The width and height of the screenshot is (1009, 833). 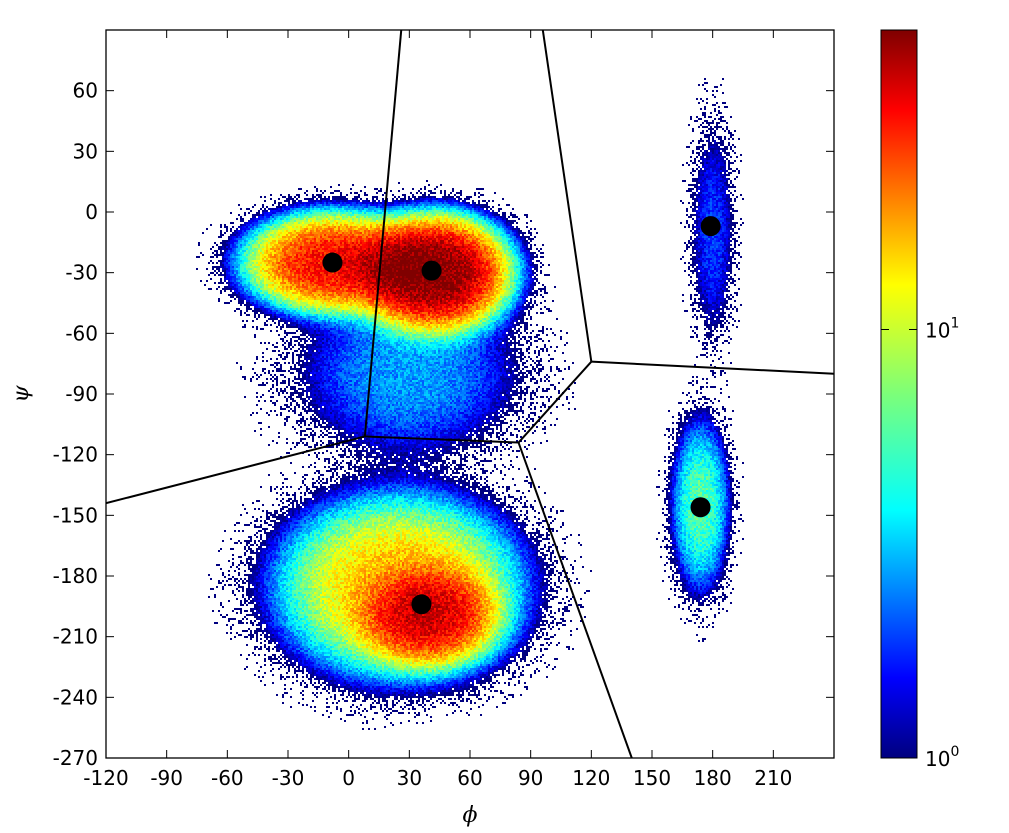 What do you see at coordinates (227, 778) in the screenshot?
I see `x-tick-label: -60` at bounding box center [227, 778].